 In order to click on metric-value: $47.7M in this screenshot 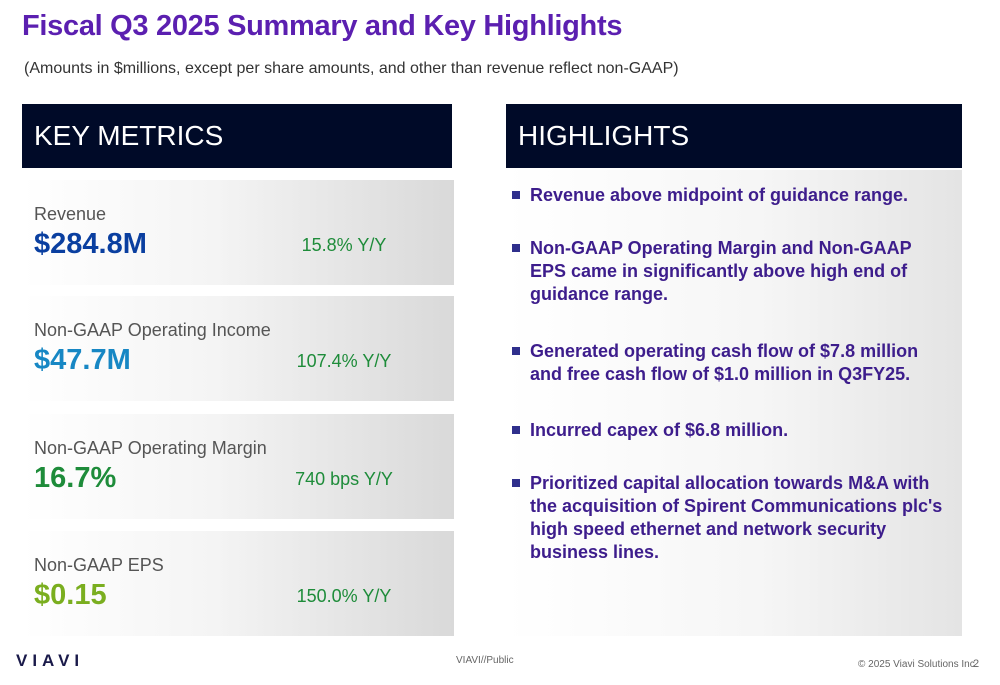, I will do `click(82, 360)`.